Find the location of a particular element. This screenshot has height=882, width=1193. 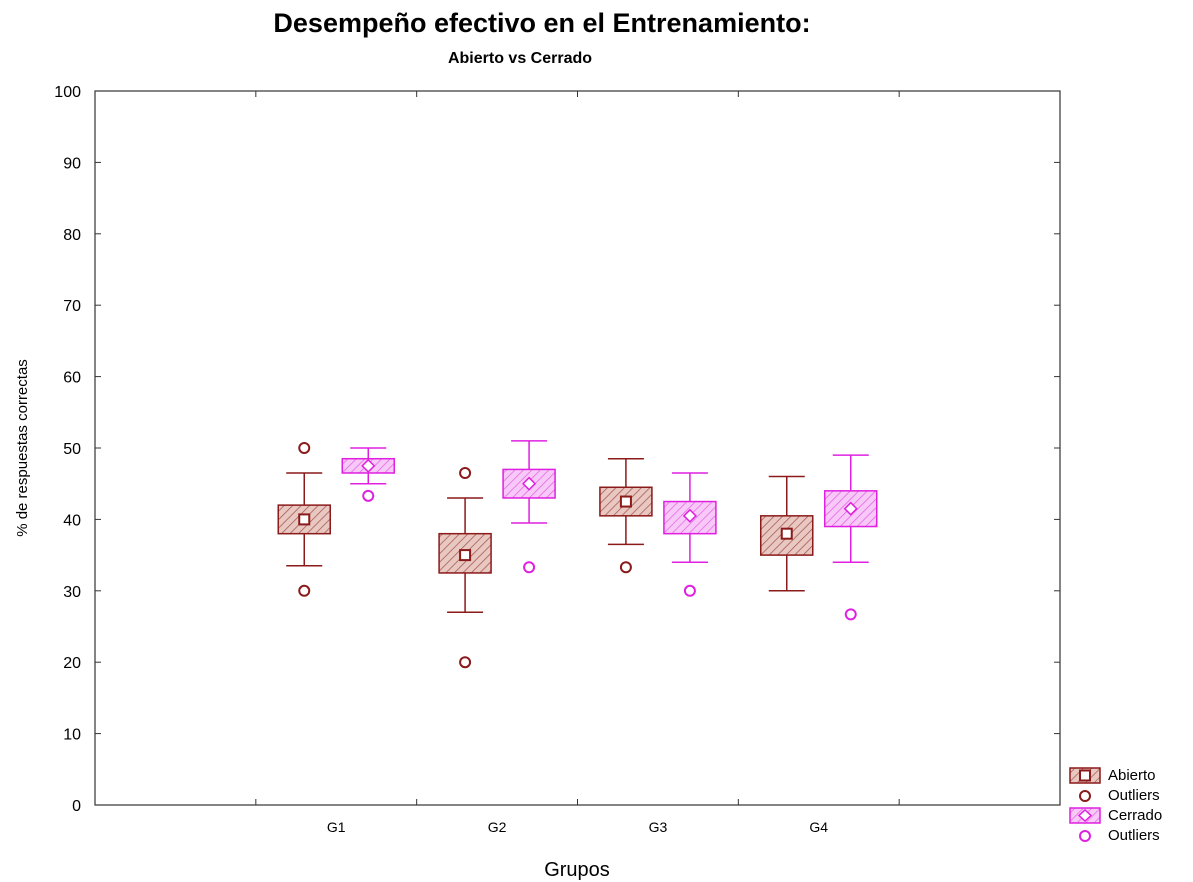

legend-item: Abierto is located at coordinates (1130, 775).